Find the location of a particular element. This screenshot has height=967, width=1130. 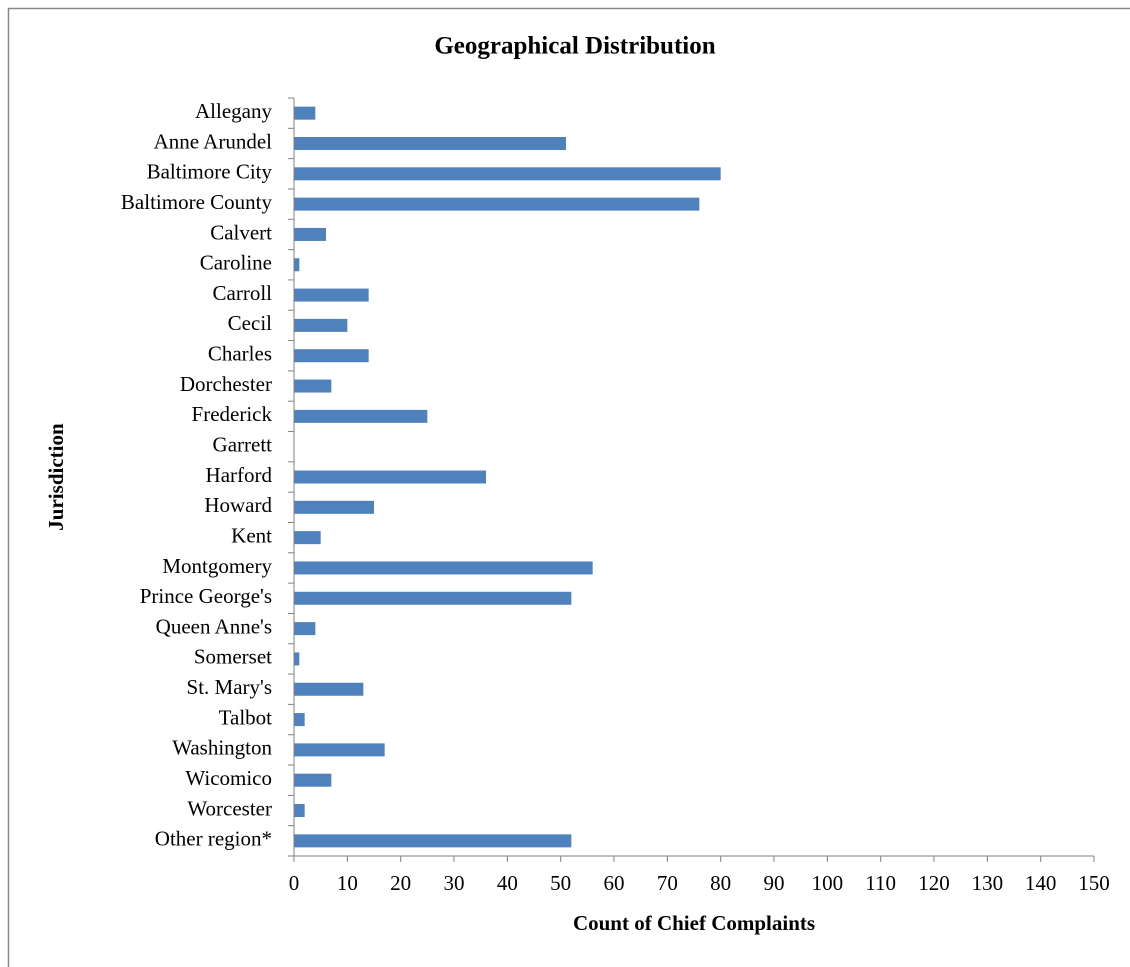

y-tick-label: St. Mary's is located at coordinates (229, 687).